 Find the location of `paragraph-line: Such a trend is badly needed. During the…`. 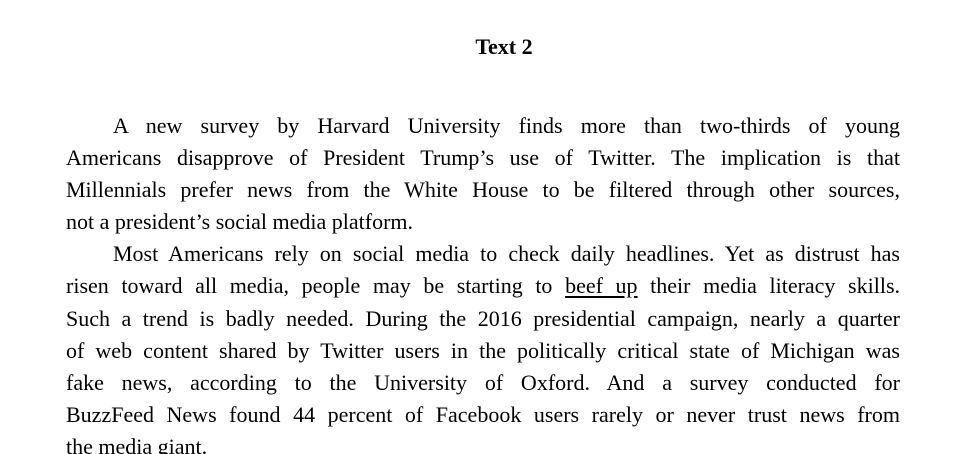

paragraph-line: Such a trend is badly needed. During the… is located at coordinates (483, 318).